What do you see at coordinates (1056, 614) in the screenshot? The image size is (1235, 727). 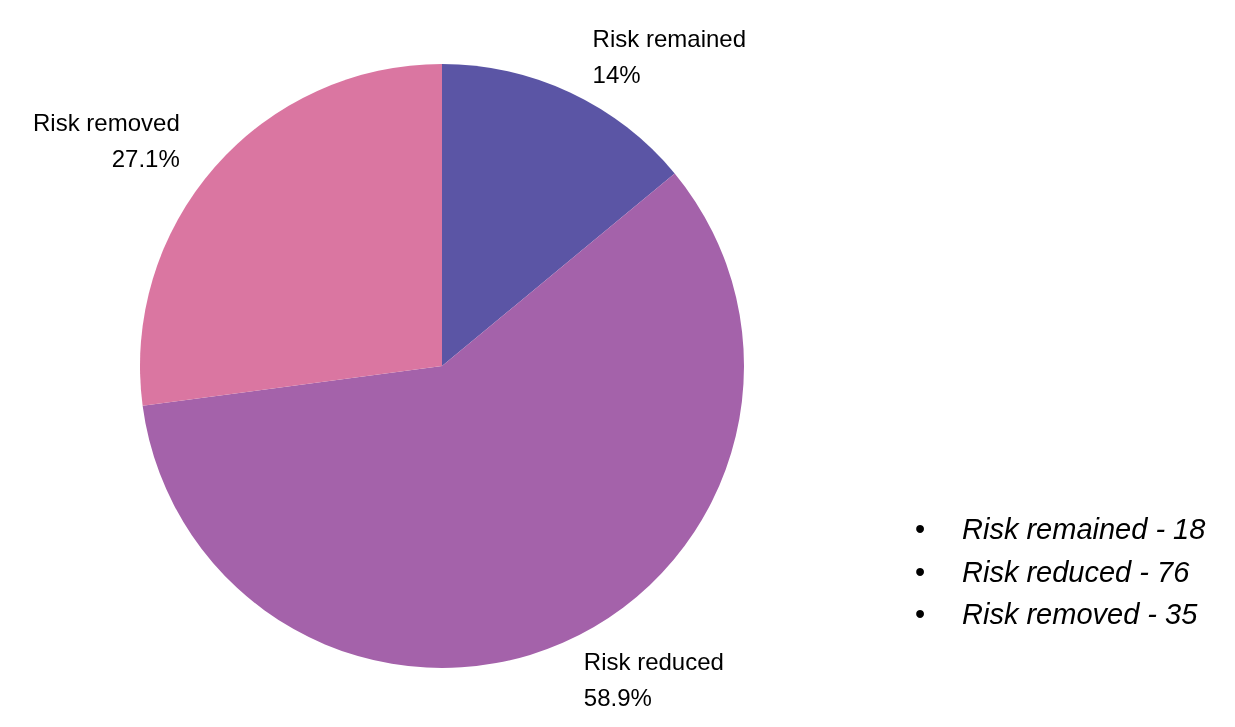 I see `text: • Risk removed - 35` at bounding box center [1056, 614].